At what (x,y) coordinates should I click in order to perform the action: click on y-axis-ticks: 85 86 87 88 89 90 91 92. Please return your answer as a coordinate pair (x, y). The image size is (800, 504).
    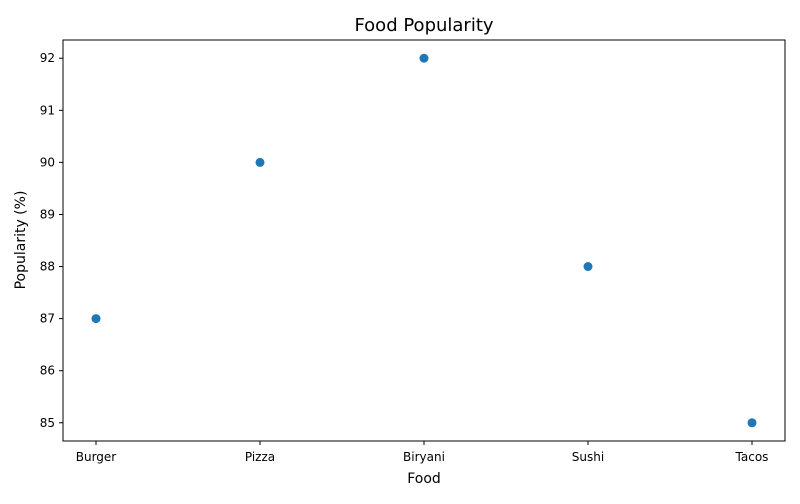
    Looking at the image, I should click on (51, 240).